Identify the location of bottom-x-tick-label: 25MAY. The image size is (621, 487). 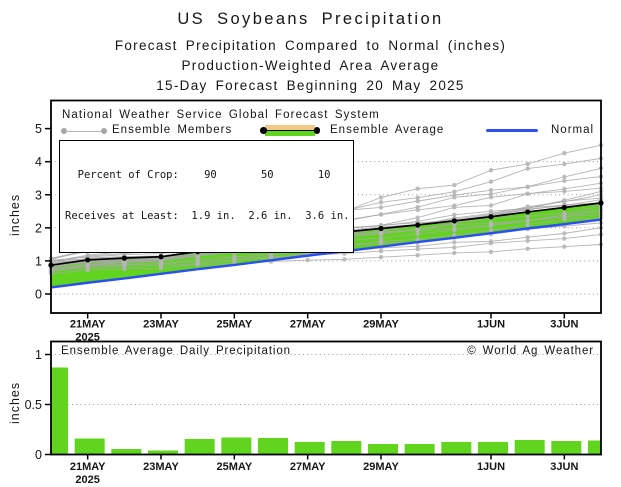
(234, 467).